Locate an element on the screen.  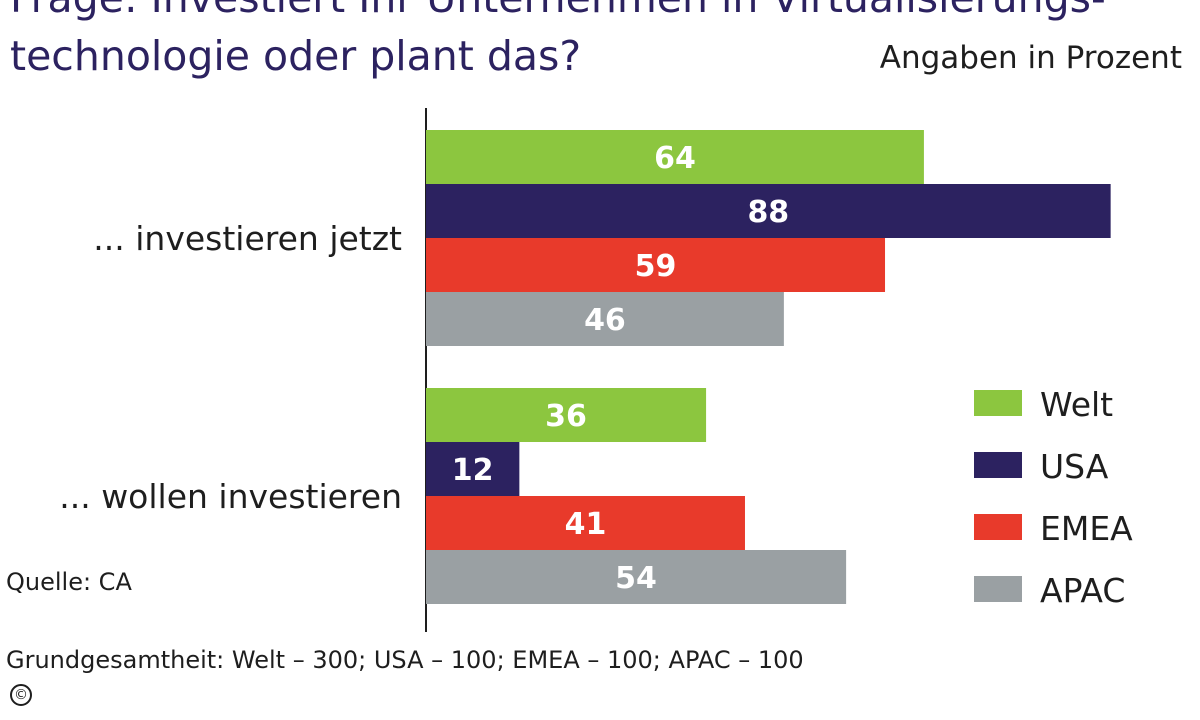
bar-value-label: 64 is located at coordinates (675, 158).